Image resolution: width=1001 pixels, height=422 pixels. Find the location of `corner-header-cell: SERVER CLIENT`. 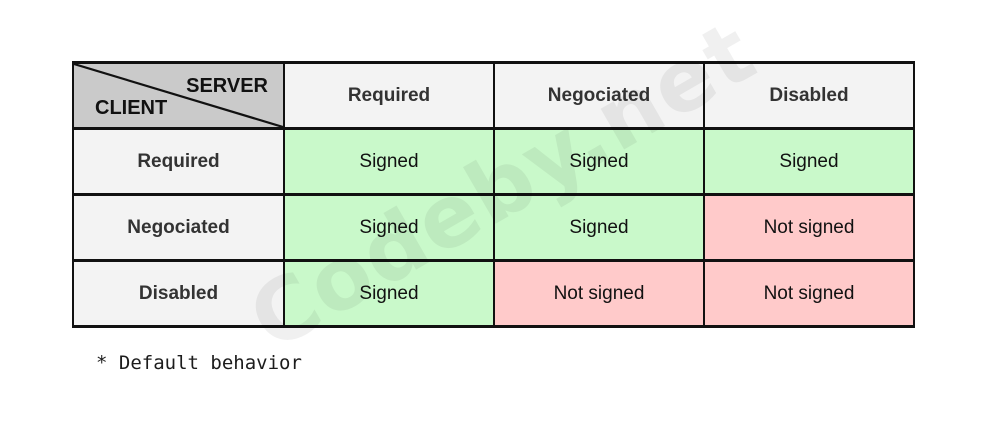

corner-header-cell: SERVER CLIENT is located at coordinates (178, 95).